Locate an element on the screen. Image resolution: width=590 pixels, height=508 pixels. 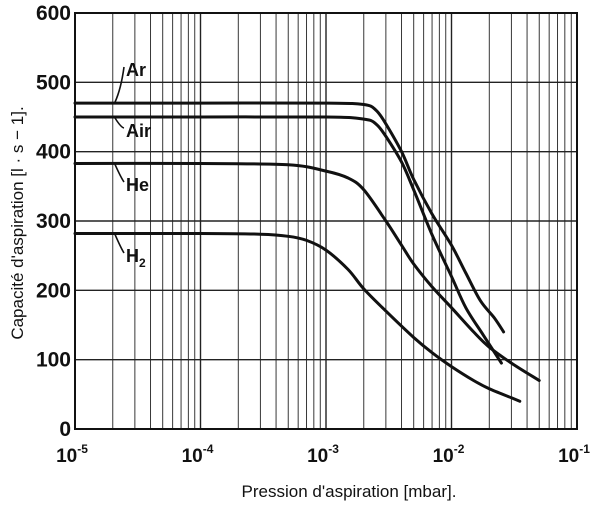
series-label: Ar is located at coordinates (136, 70).